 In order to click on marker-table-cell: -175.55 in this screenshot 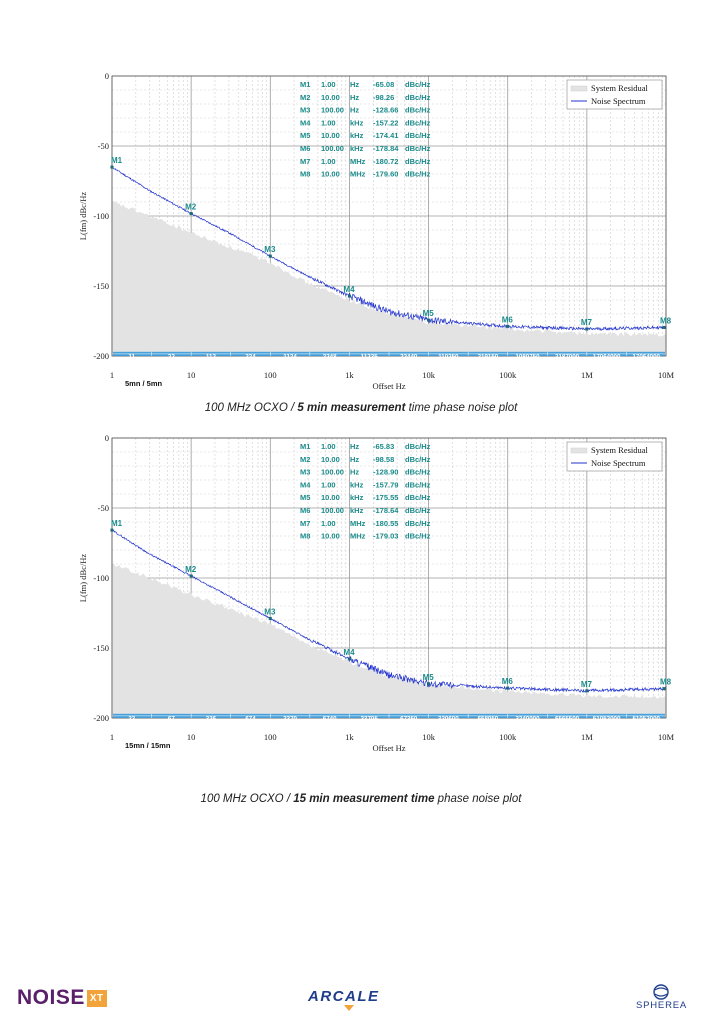, I will do `click(385, 497)`.